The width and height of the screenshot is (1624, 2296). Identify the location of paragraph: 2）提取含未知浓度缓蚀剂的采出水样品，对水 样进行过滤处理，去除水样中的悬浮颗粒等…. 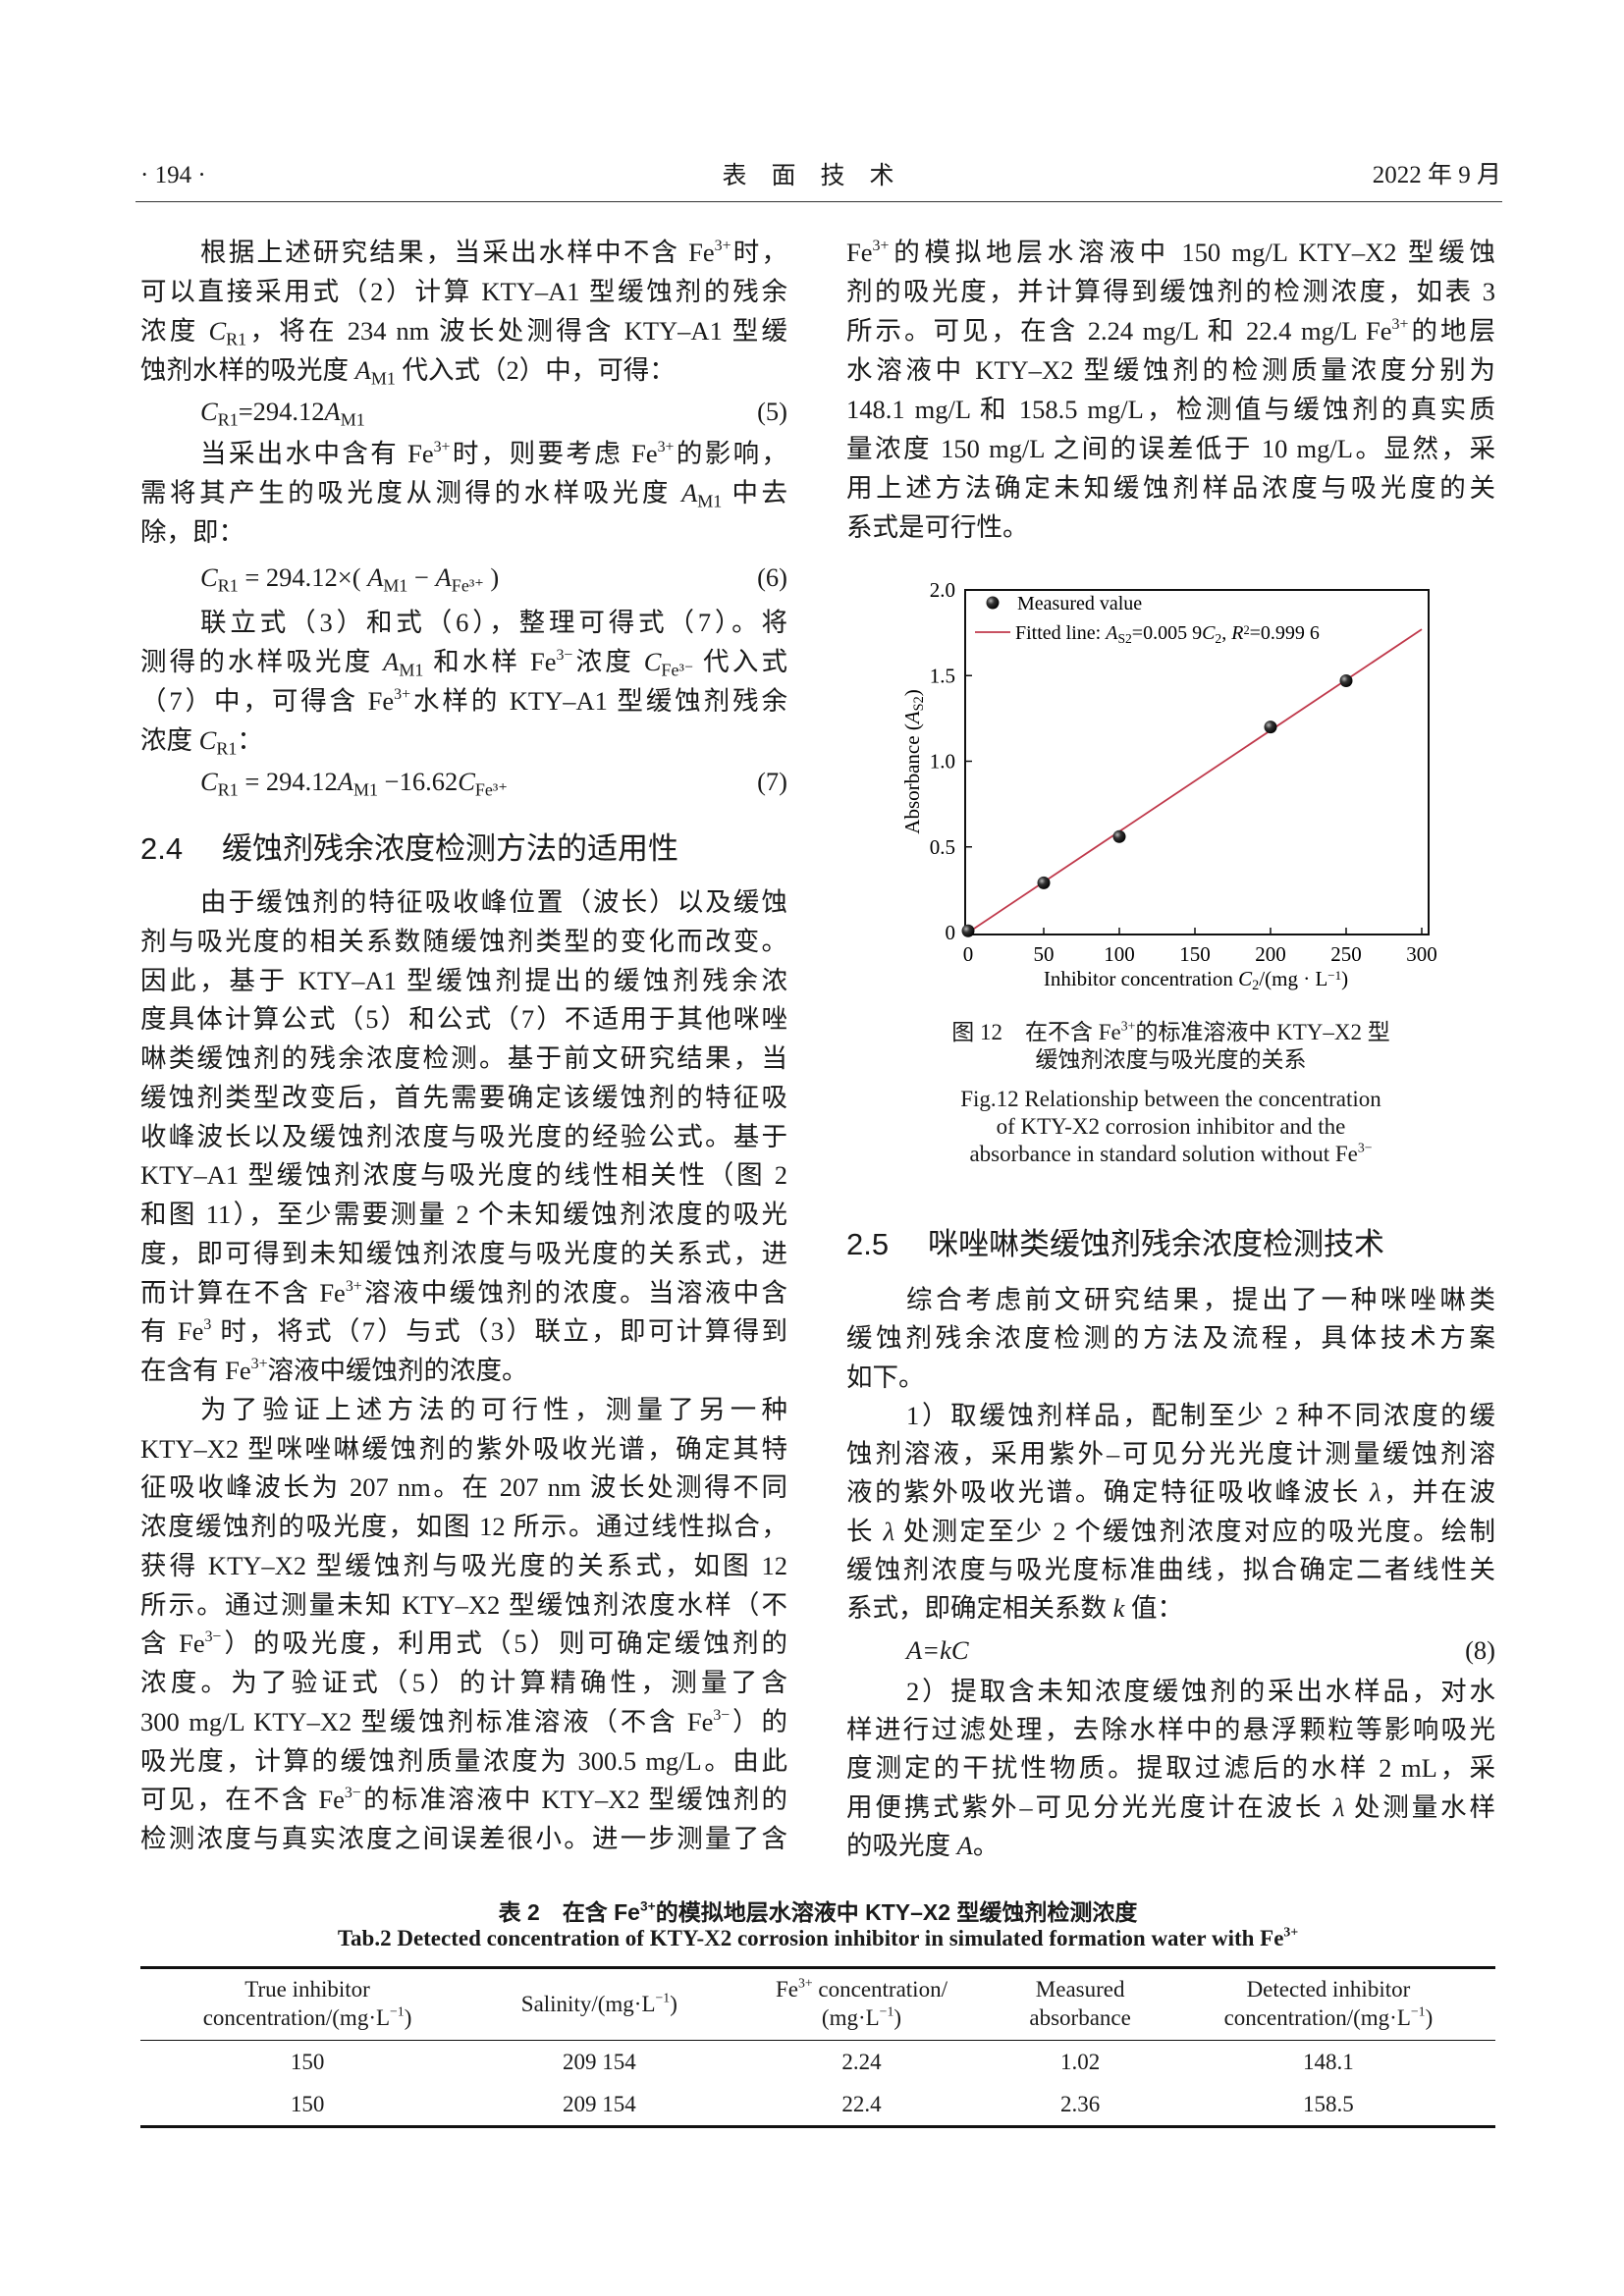
(1170, 1769).